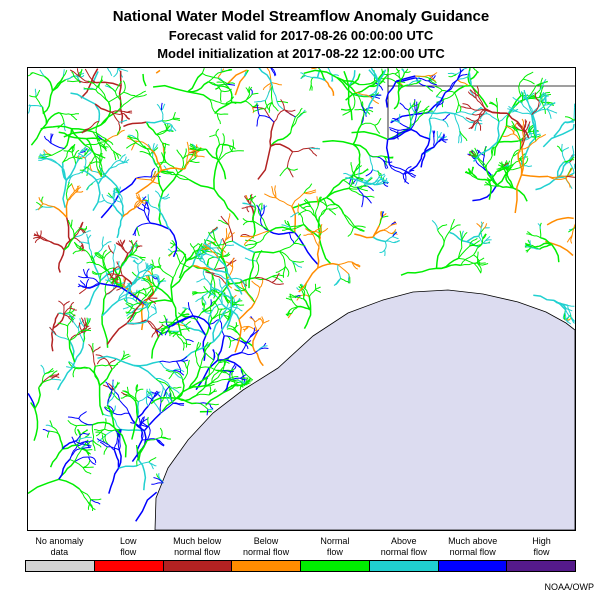  What do you see at coordinates (404, 566) in the screenshot?
I see `legend-color-swatch` at bounding box center [404, 566].